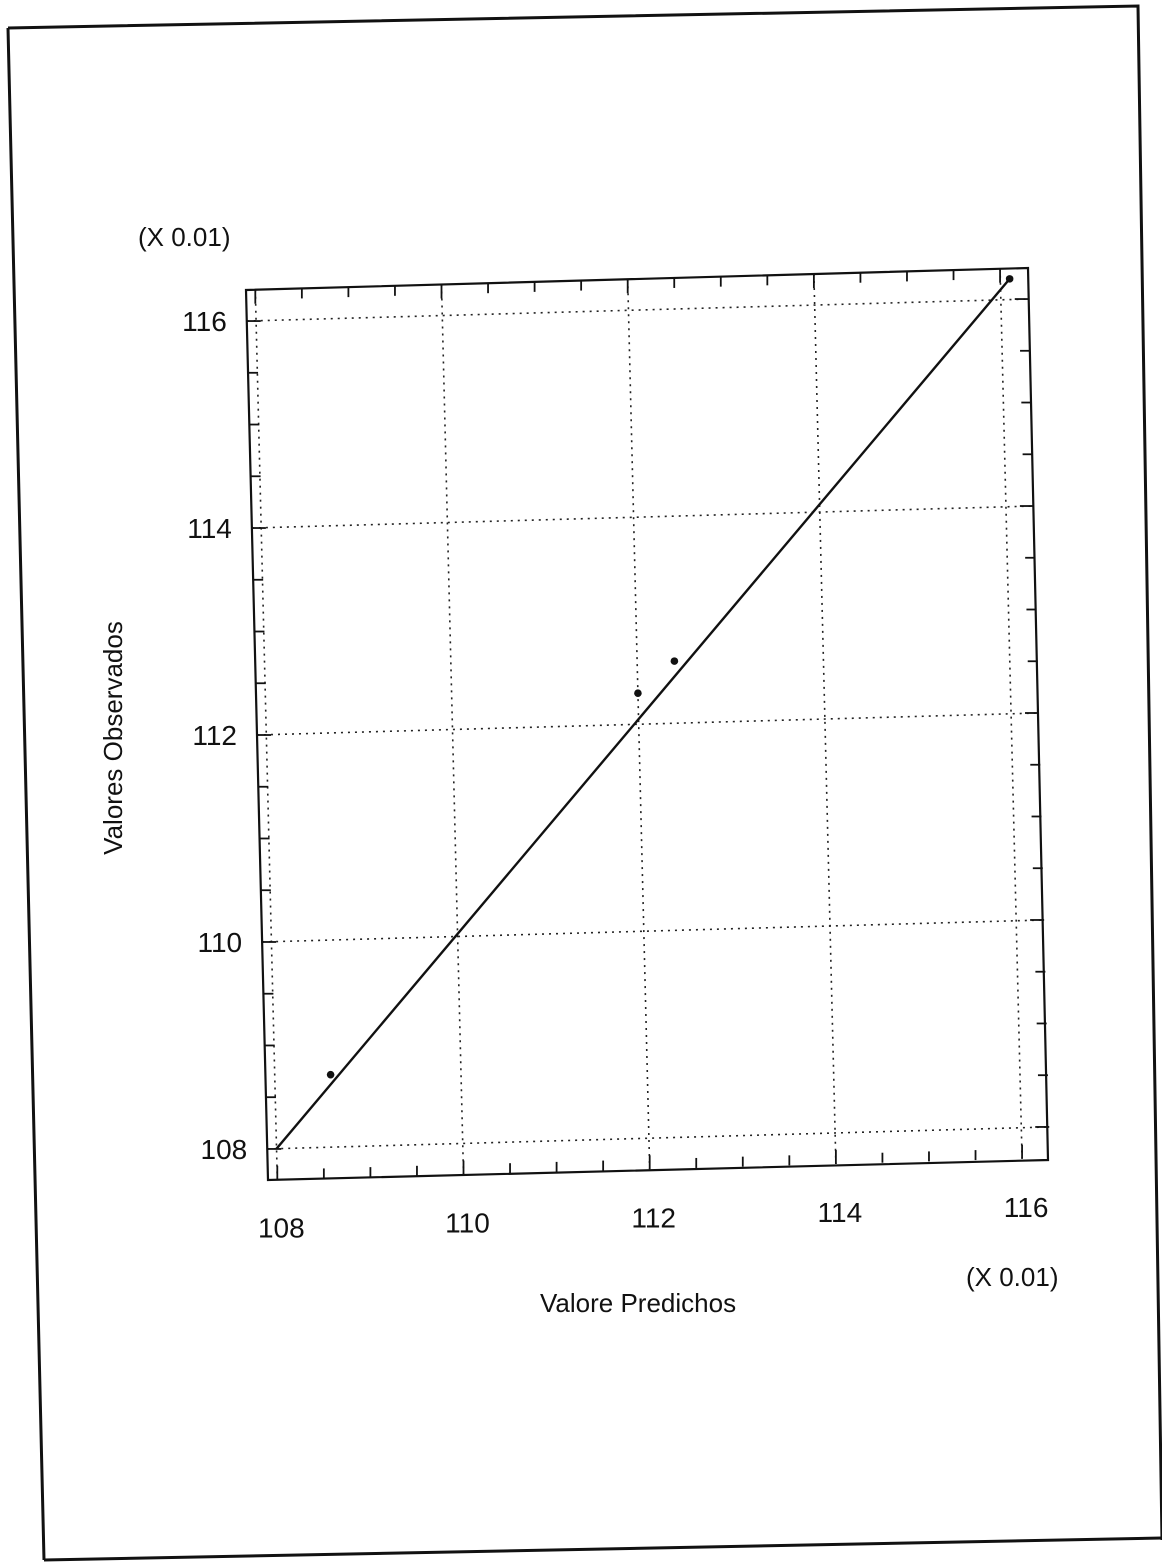 The image size is (1162, 1564). I want to click on x-tick-label-114: 114, so click(840, 1212).